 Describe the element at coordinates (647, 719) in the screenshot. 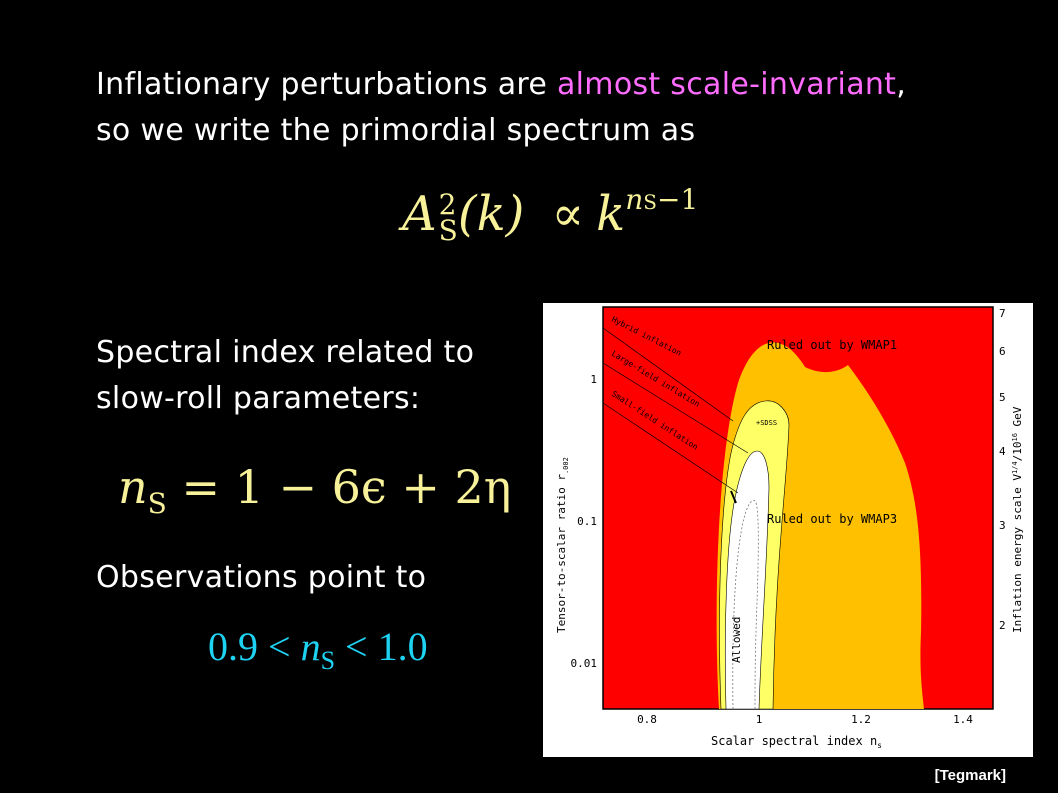

I see `x-tick: 0.8` at that location.